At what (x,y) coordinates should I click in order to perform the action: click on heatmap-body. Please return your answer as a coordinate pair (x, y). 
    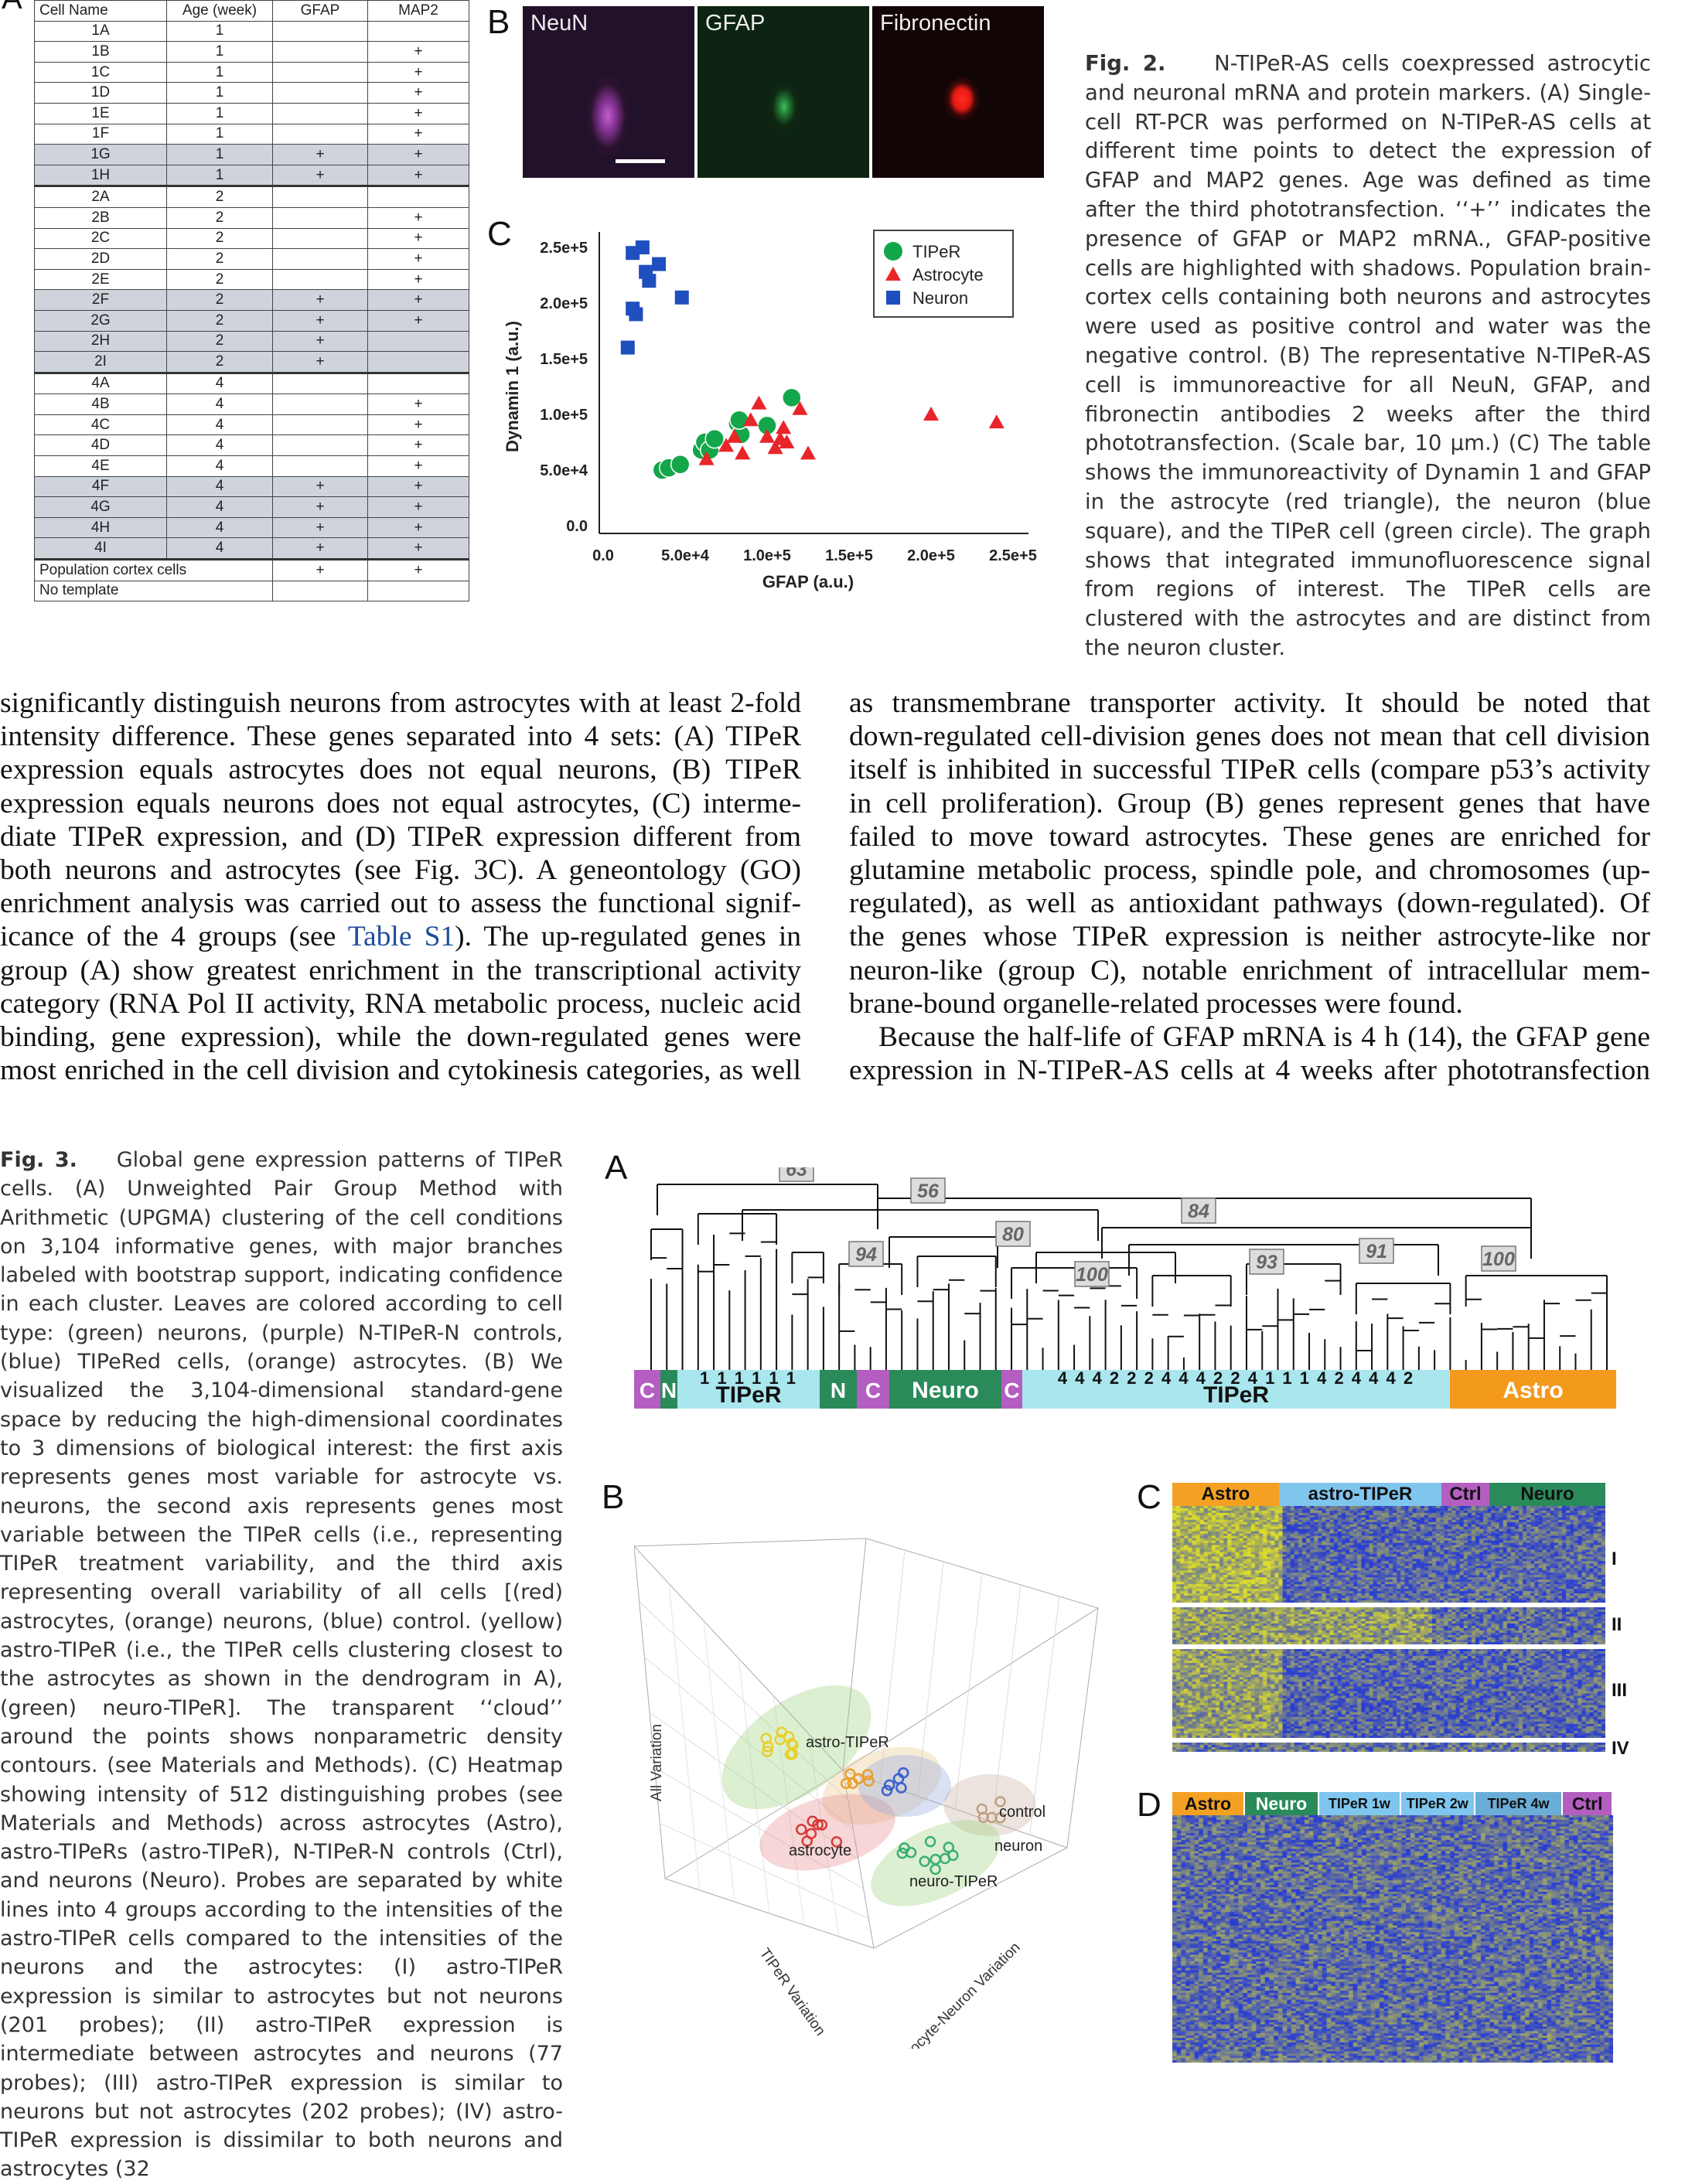
    Looking at the image, I should click on (1388, 1629).